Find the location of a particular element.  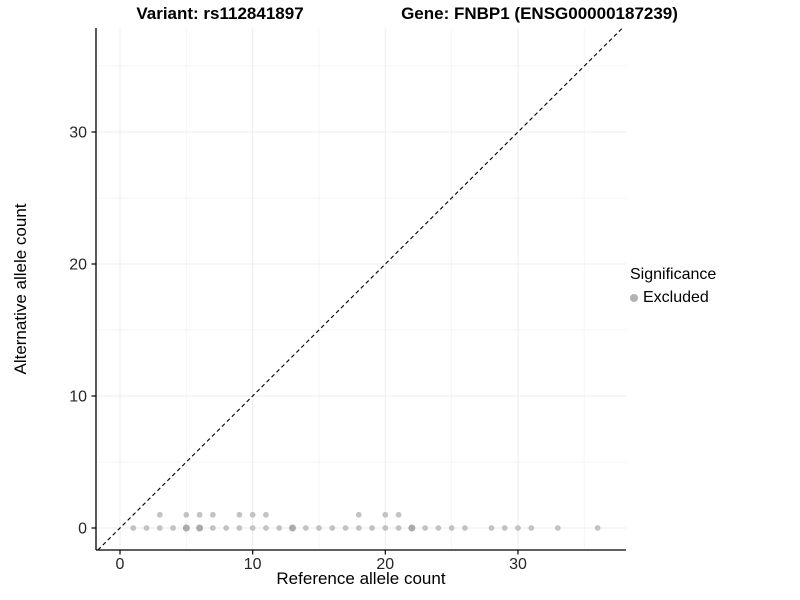

plot-title-variant: Variant: rs112841897 is located at coordinates (220, 13).